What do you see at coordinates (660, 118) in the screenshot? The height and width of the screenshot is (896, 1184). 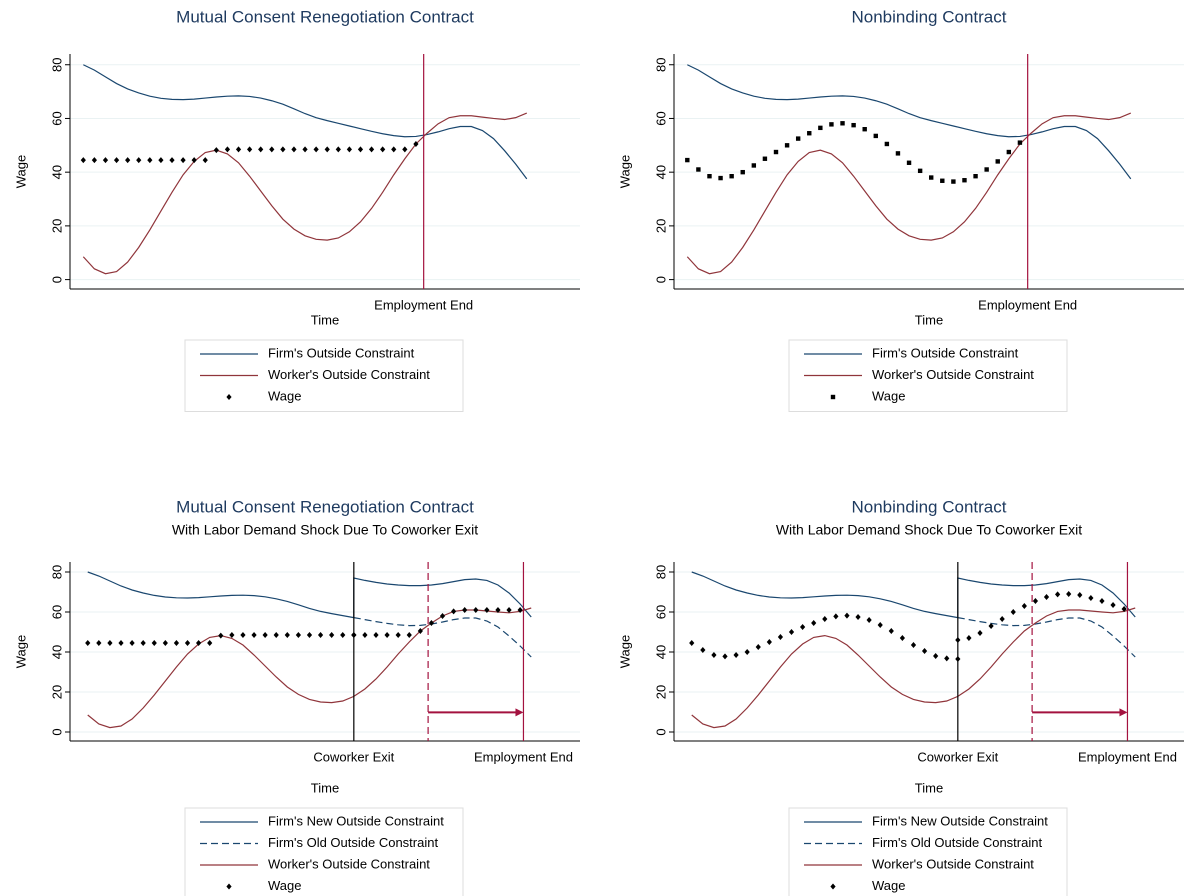 I see `y-tick-label: 60` at bounding box center [660, 118].